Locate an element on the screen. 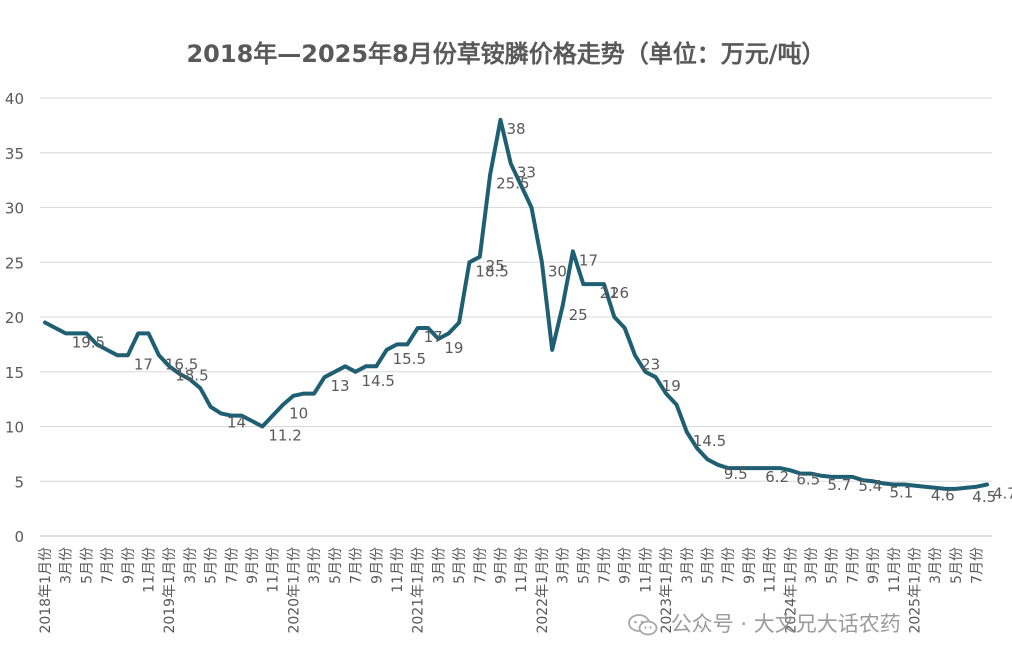 The image size is (1012, 663). data-label: 33 is located at coordinates (526, 173).